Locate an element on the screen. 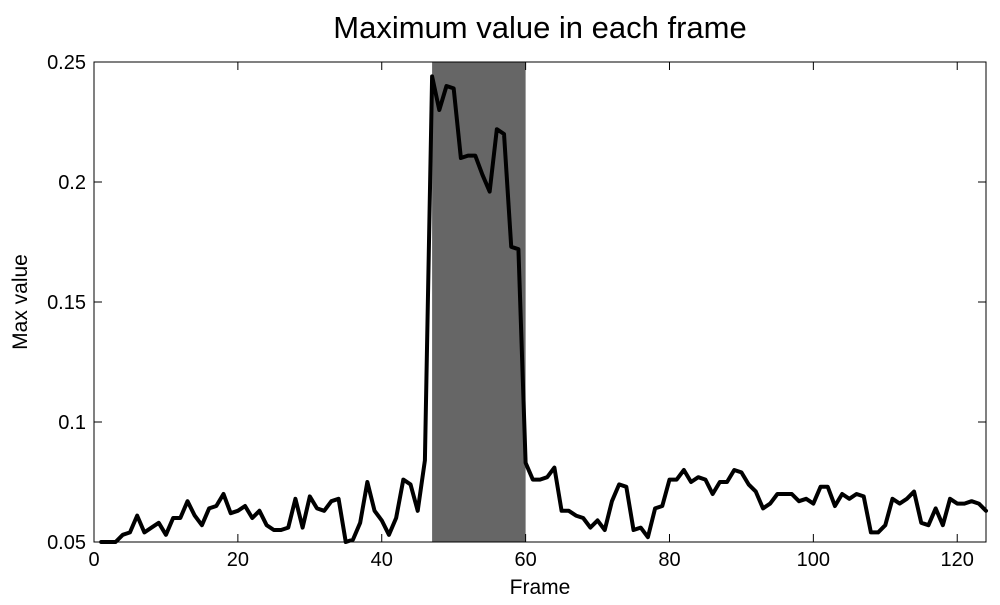  chart-title: Maximum value in each frame is located at coordinates (540, 27).